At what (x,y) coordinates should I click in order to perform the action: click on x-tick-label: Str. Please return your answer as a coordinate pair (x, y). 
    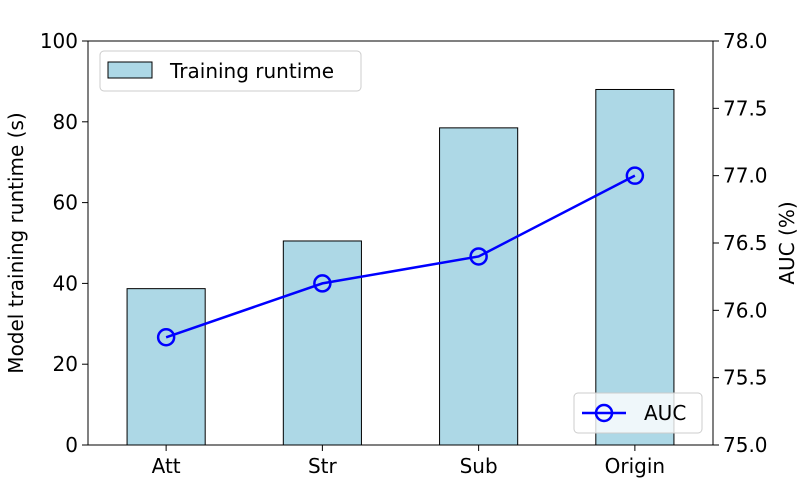
    Looking at the image, I should click on (323, 466).